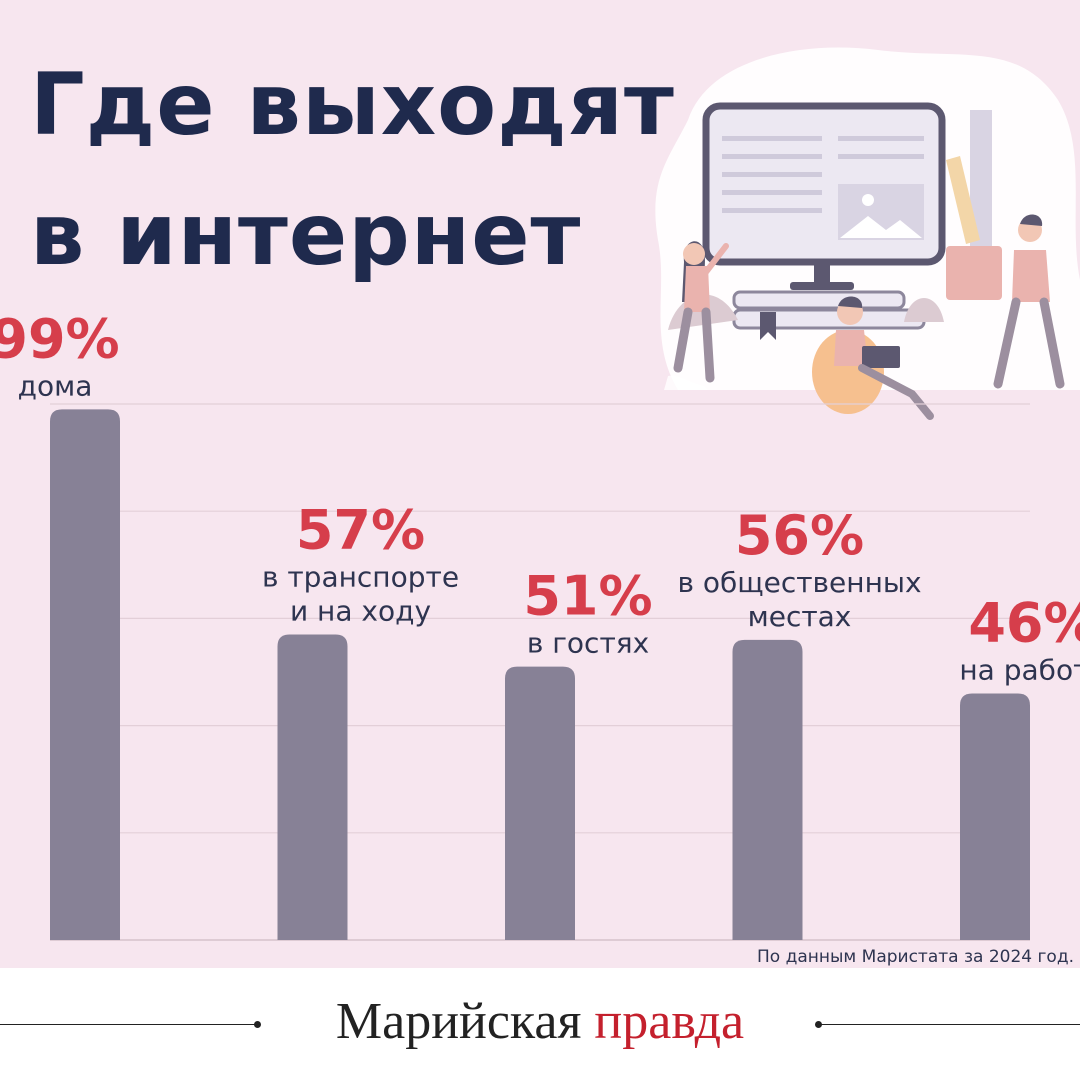  What do you see at coordinates (588, 643) in the screenshot?
I see `category-label-3-line-1: в гостях` at bounding box center [588, 643].